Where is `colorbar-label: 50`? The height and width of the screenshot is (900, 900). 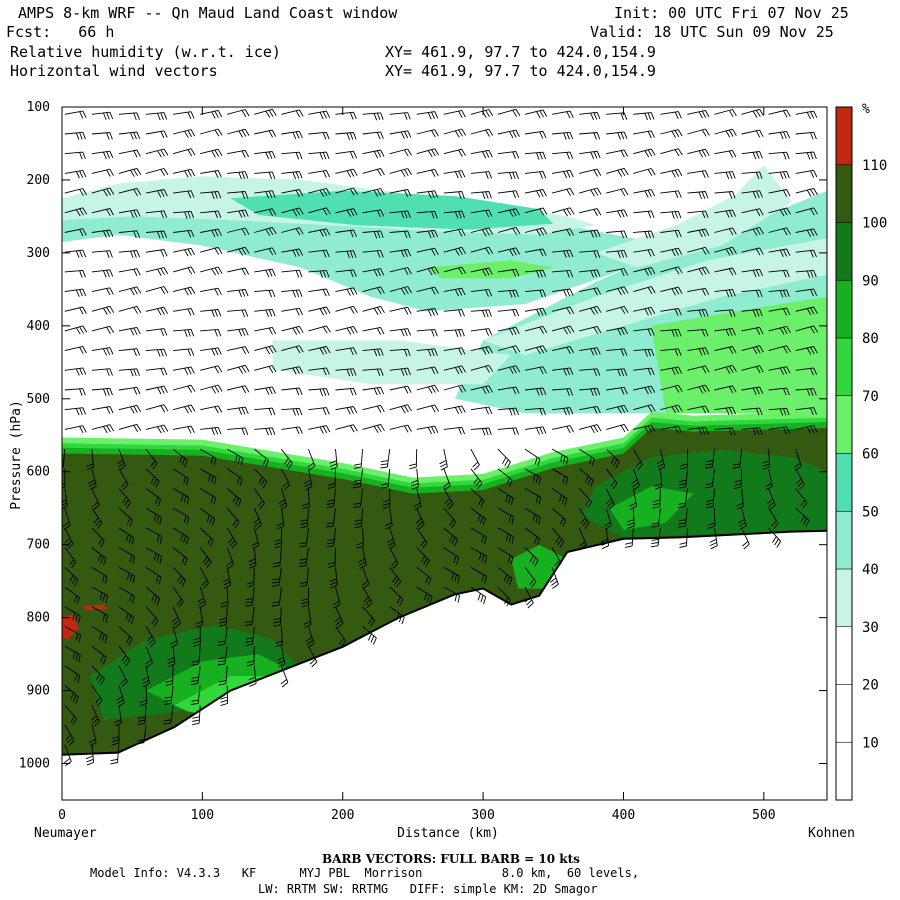 colorbar-label: 50 is located at coordinates (870, 512).